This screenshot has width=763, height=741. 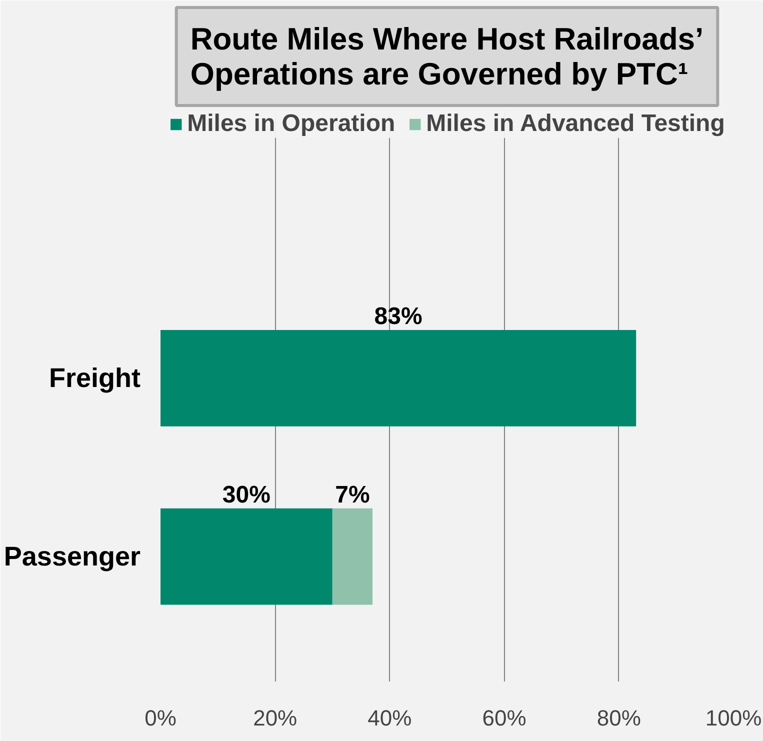 I want to click on x-tick-label: 20%, so click(x=275, y=718).